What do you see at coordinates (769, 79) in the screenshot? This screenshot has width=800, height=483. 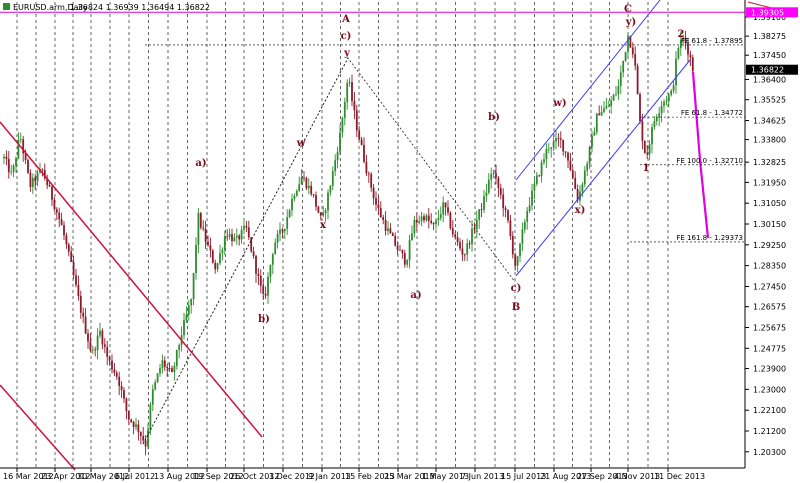 I see `y-tick-label: 1.36400` at bounding box center [769, 79].